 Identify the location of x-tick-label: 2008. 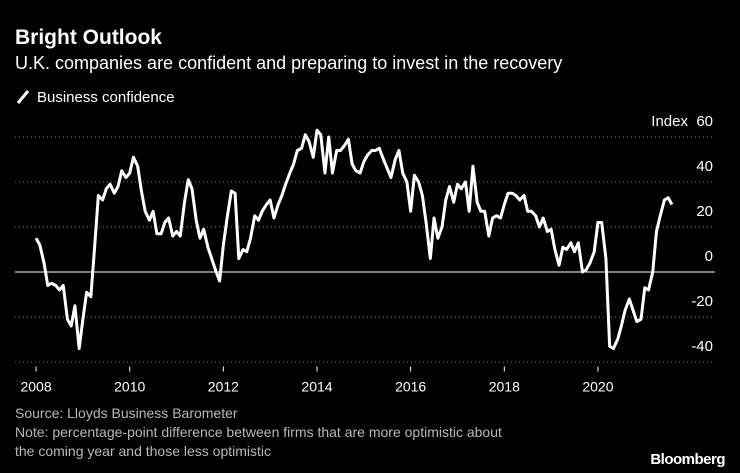
(35, 387).